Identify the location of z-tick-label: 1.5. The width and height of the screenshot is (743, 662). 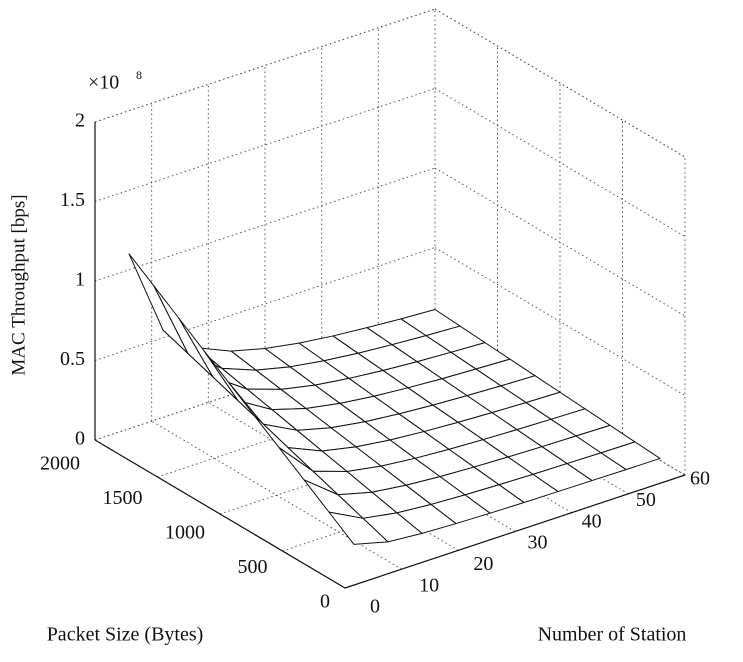
(72, 200).